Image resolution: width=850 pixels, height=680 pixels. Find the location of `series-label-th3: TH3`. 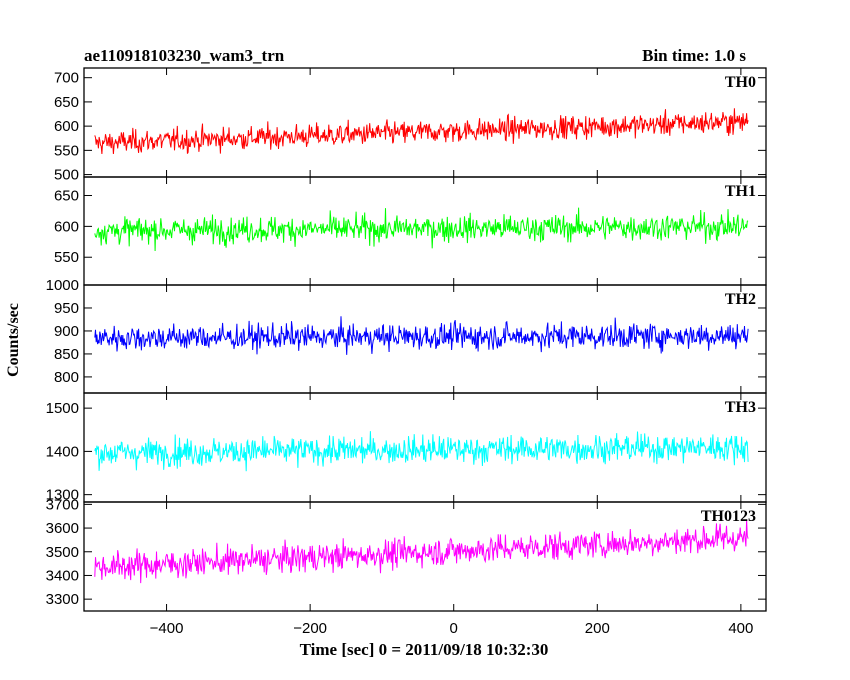

series-label-th3: TH3 is located at coordinates (740, 407).